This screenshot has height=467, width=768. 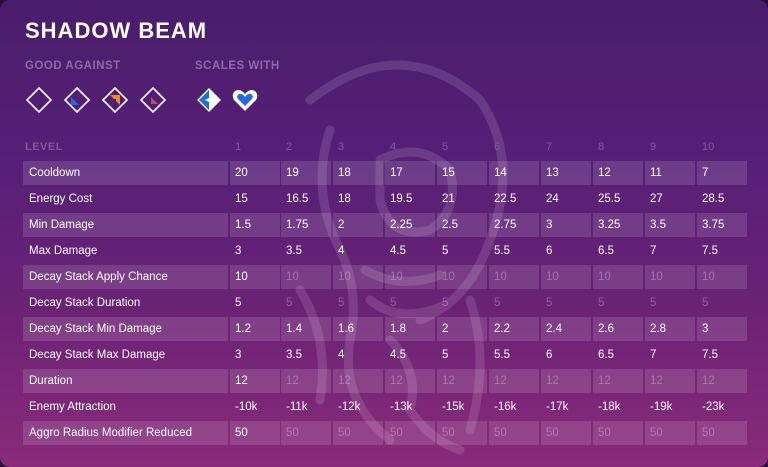 I want to click on stat-value: 6, so click(x=549, y=355).